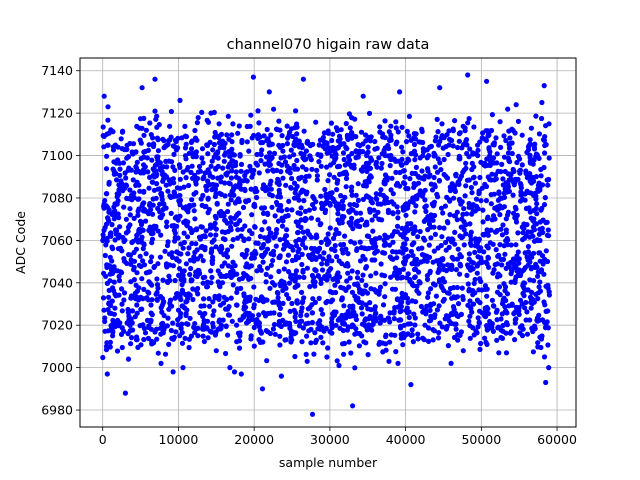  Describe the element at coordinates (481, 439) in the screenshot. I see `x-tick-label: 50000` at that location.